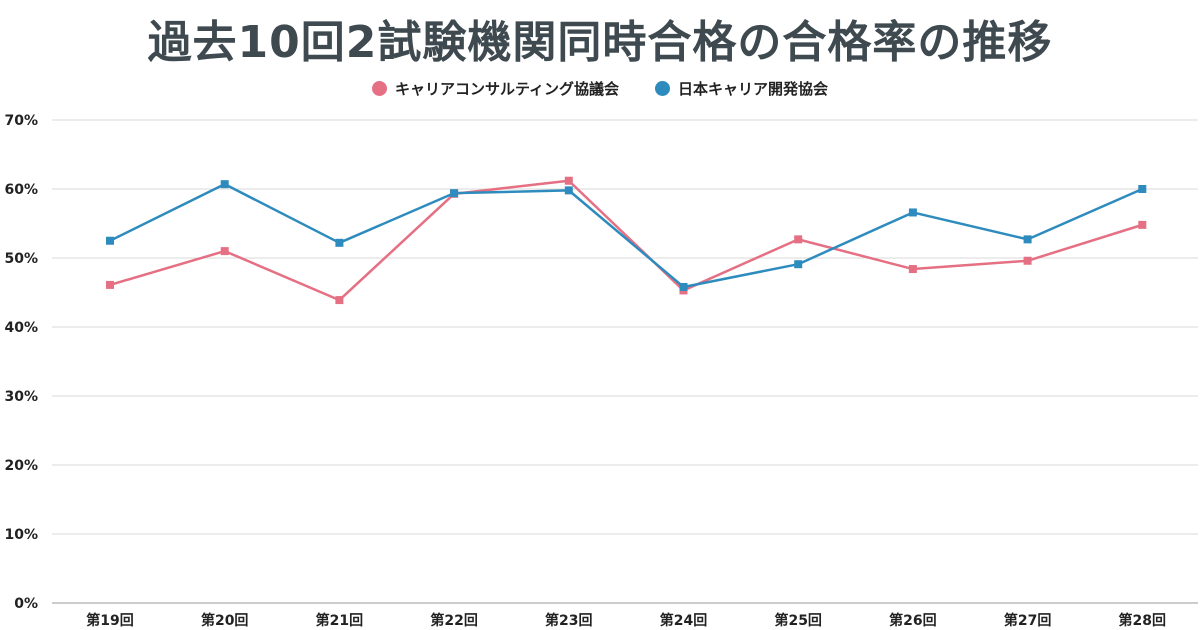 The image size is (1200, 630). Describe the element at coordinates (21, 121) in the screenshot. I see `y-tick-label: 70%` at that location.